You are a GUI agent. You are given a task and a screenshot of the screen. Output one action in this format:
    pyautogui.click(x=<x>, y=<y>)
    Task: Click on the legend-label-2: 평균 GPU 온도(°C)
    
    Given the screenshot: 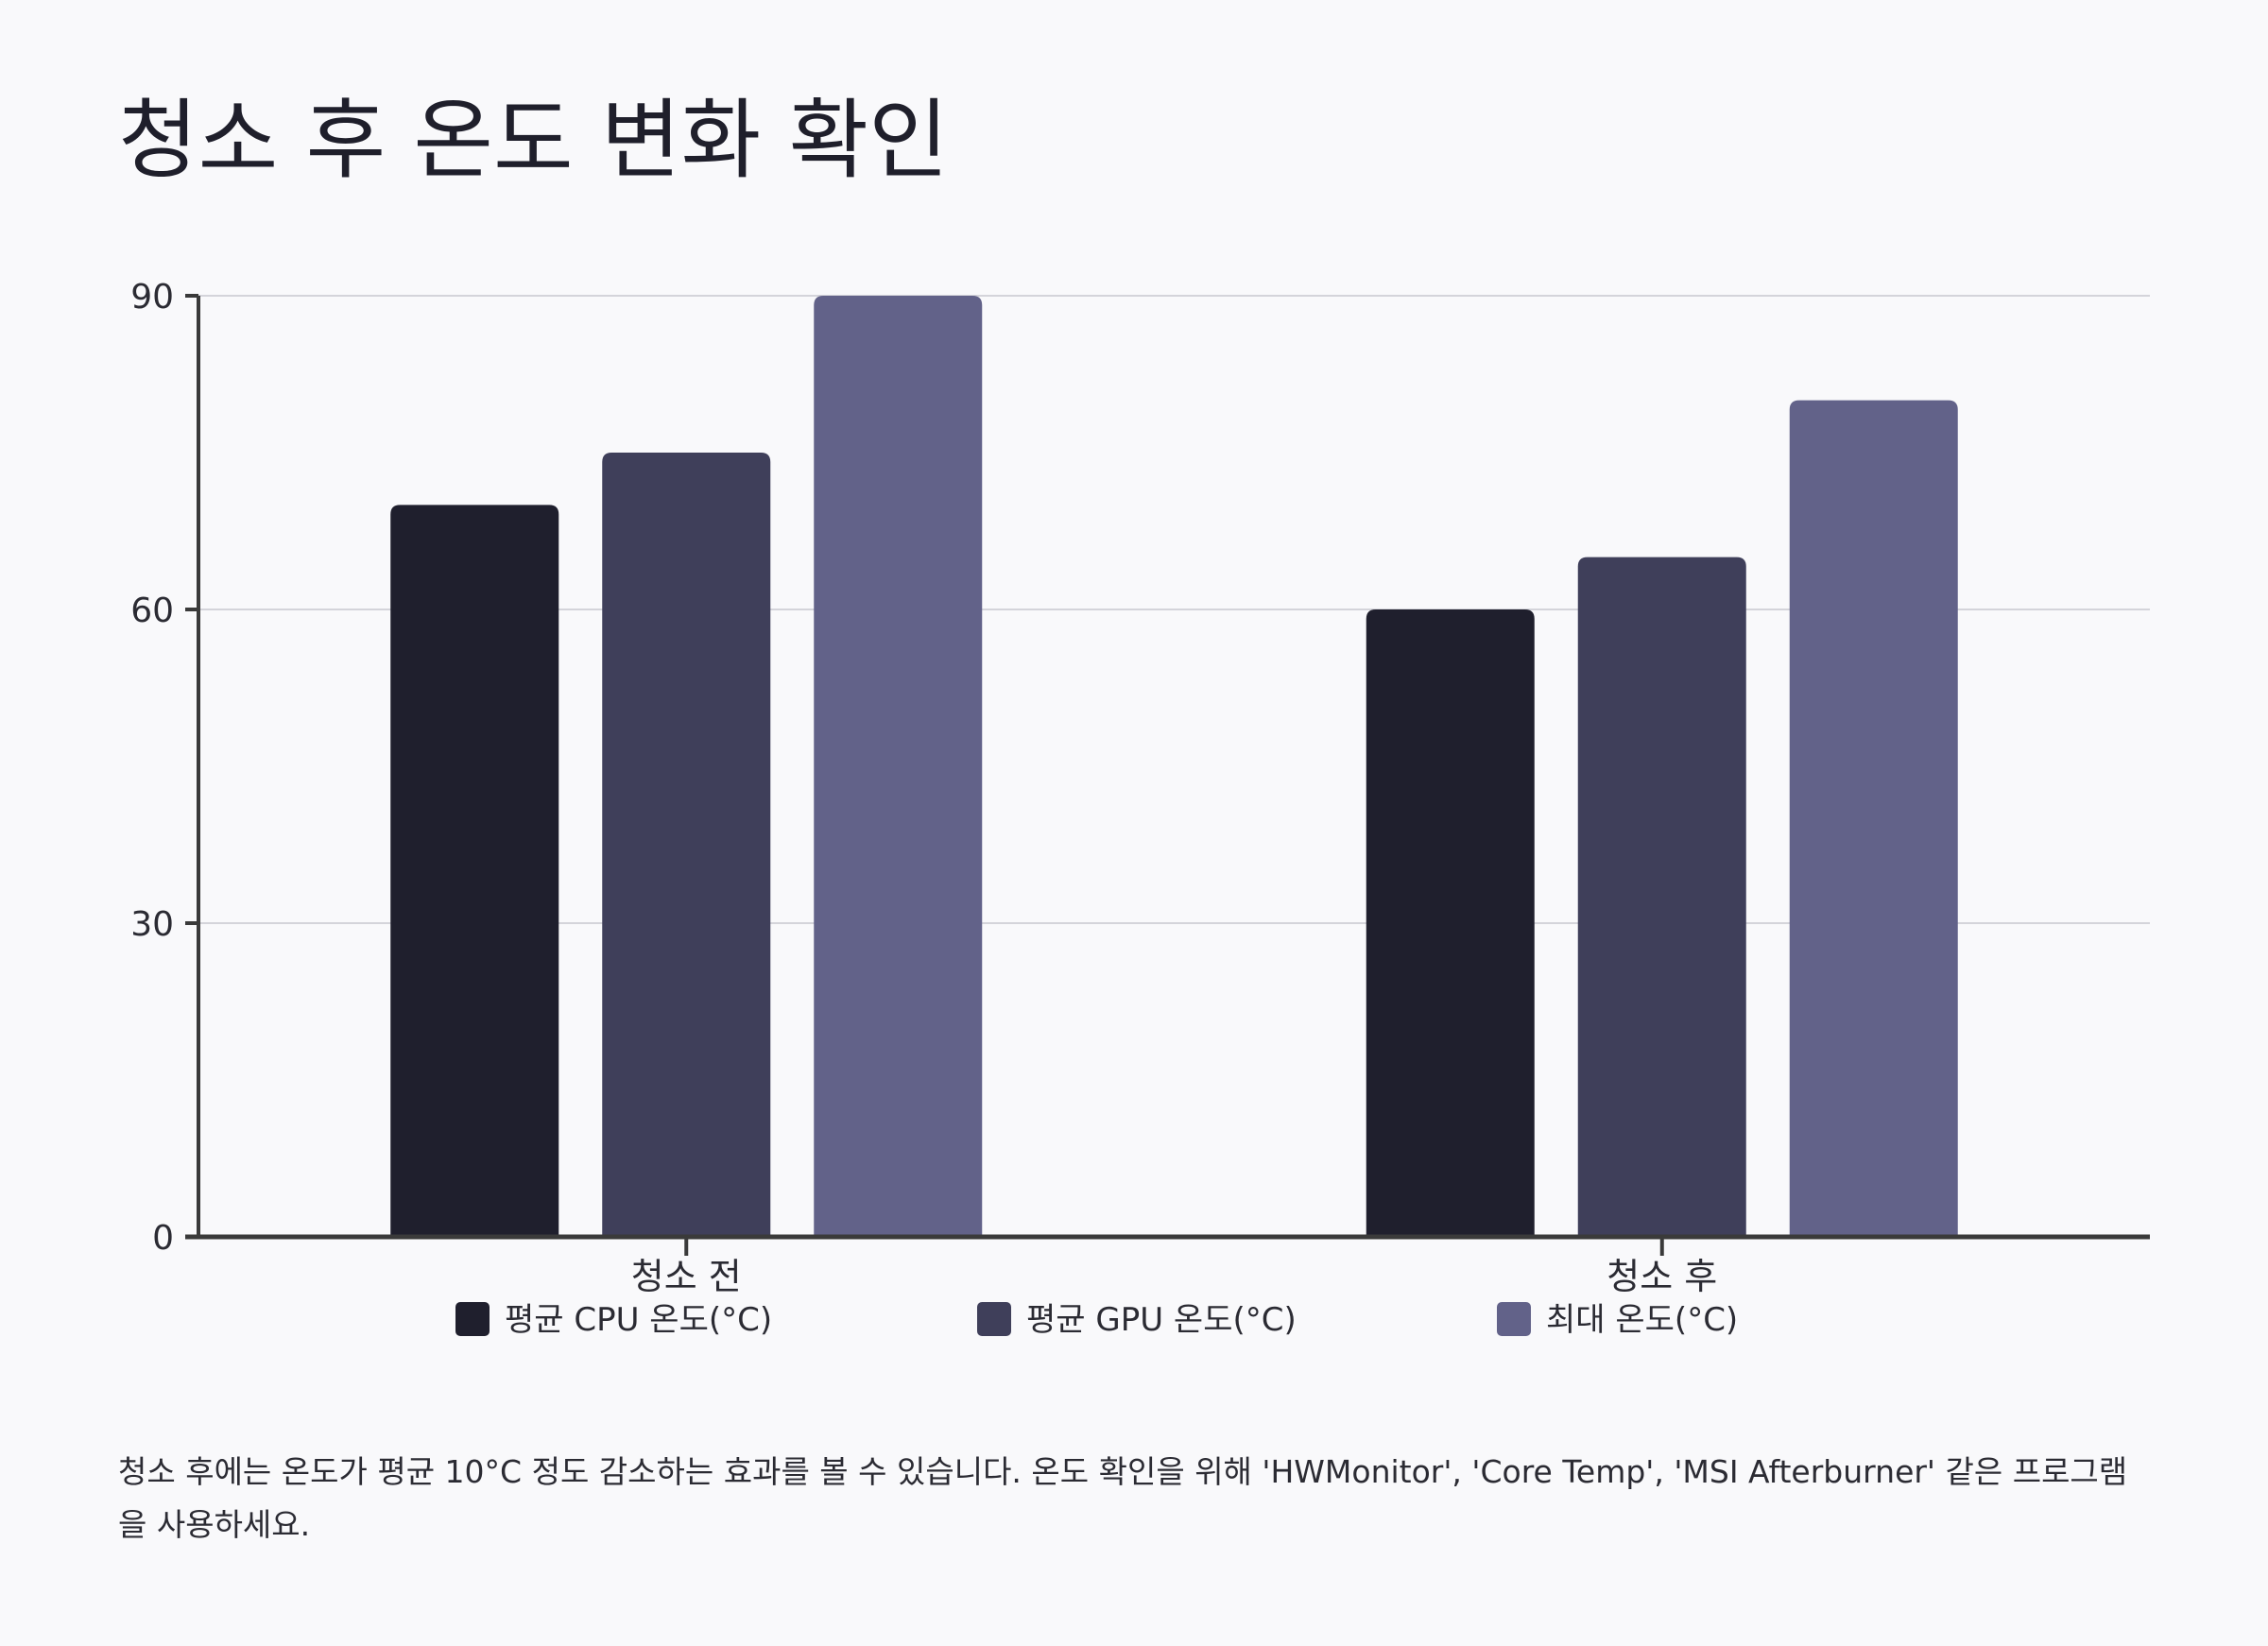 What is the action you would take?
    pyautogui.click(x=1161, y=1320)
    